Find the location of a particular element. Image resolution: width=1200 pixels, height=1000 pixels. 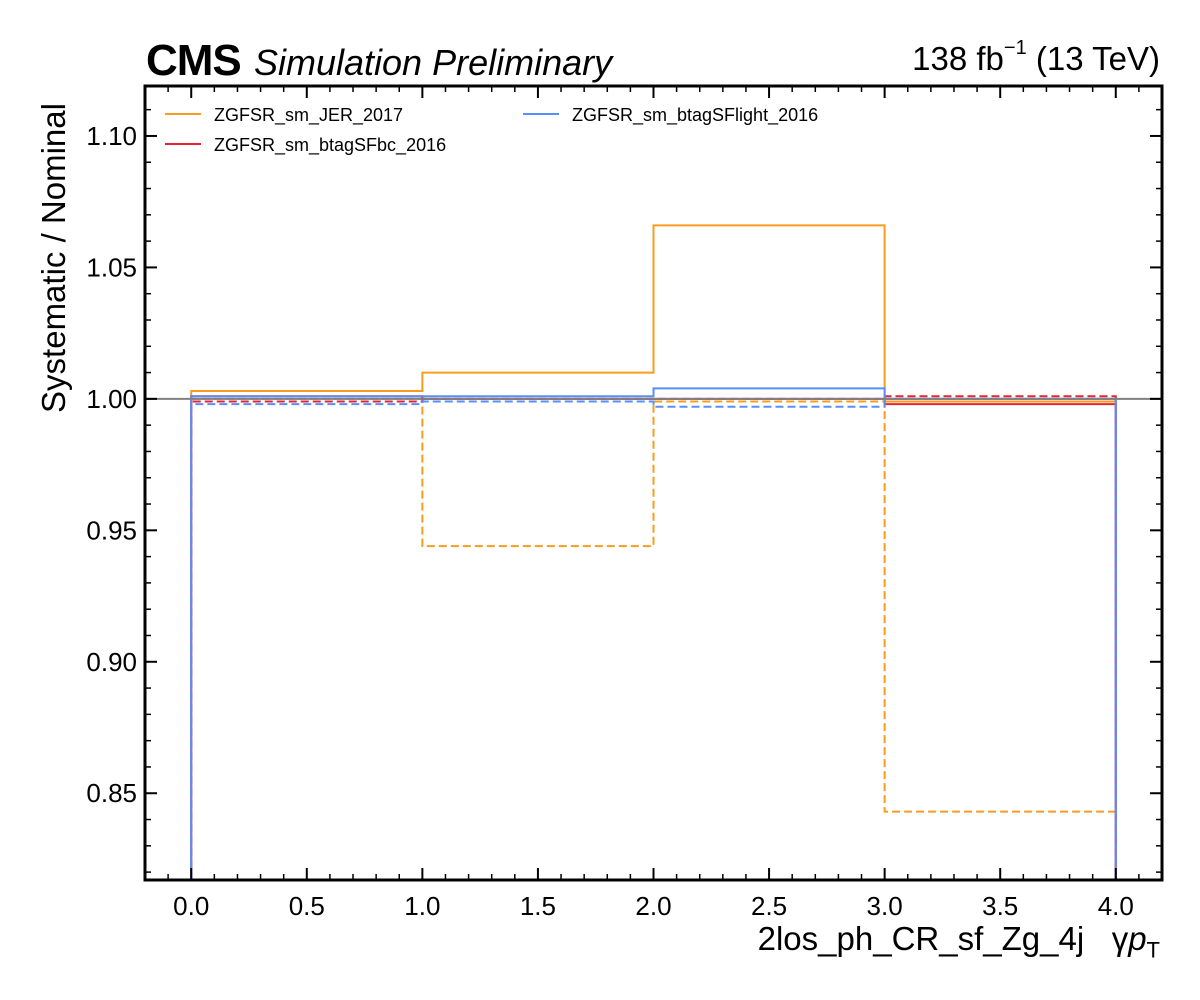

y-tick-label: 1.05 is located at coordinates (111, 267).